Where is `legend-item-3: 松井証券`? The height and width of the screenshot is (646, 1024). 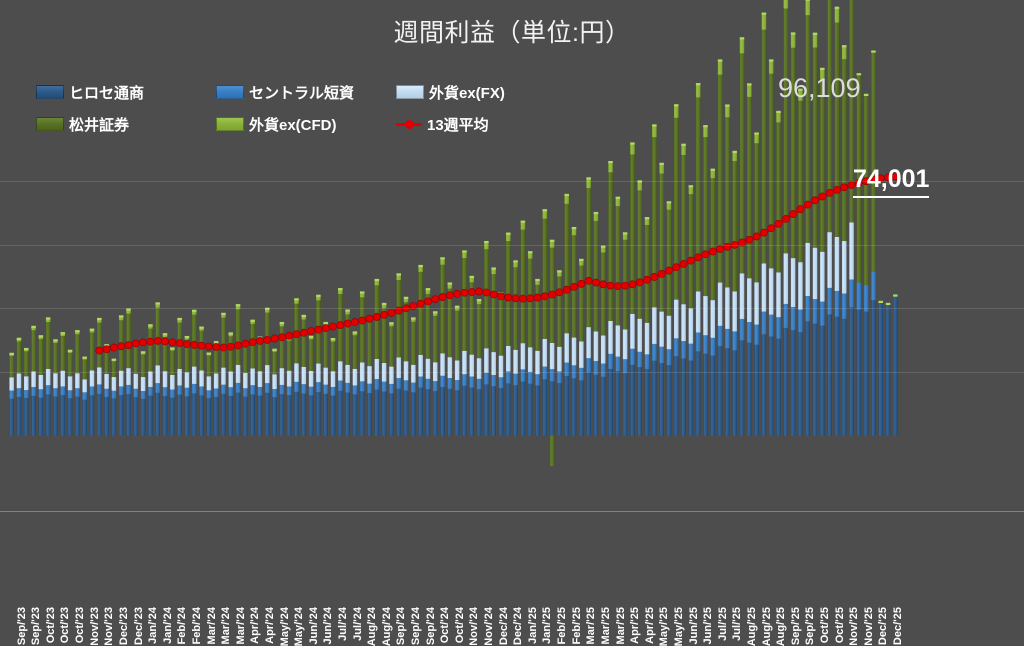
legend-item-3: 松井証券 is located at coordinates (126, 124).